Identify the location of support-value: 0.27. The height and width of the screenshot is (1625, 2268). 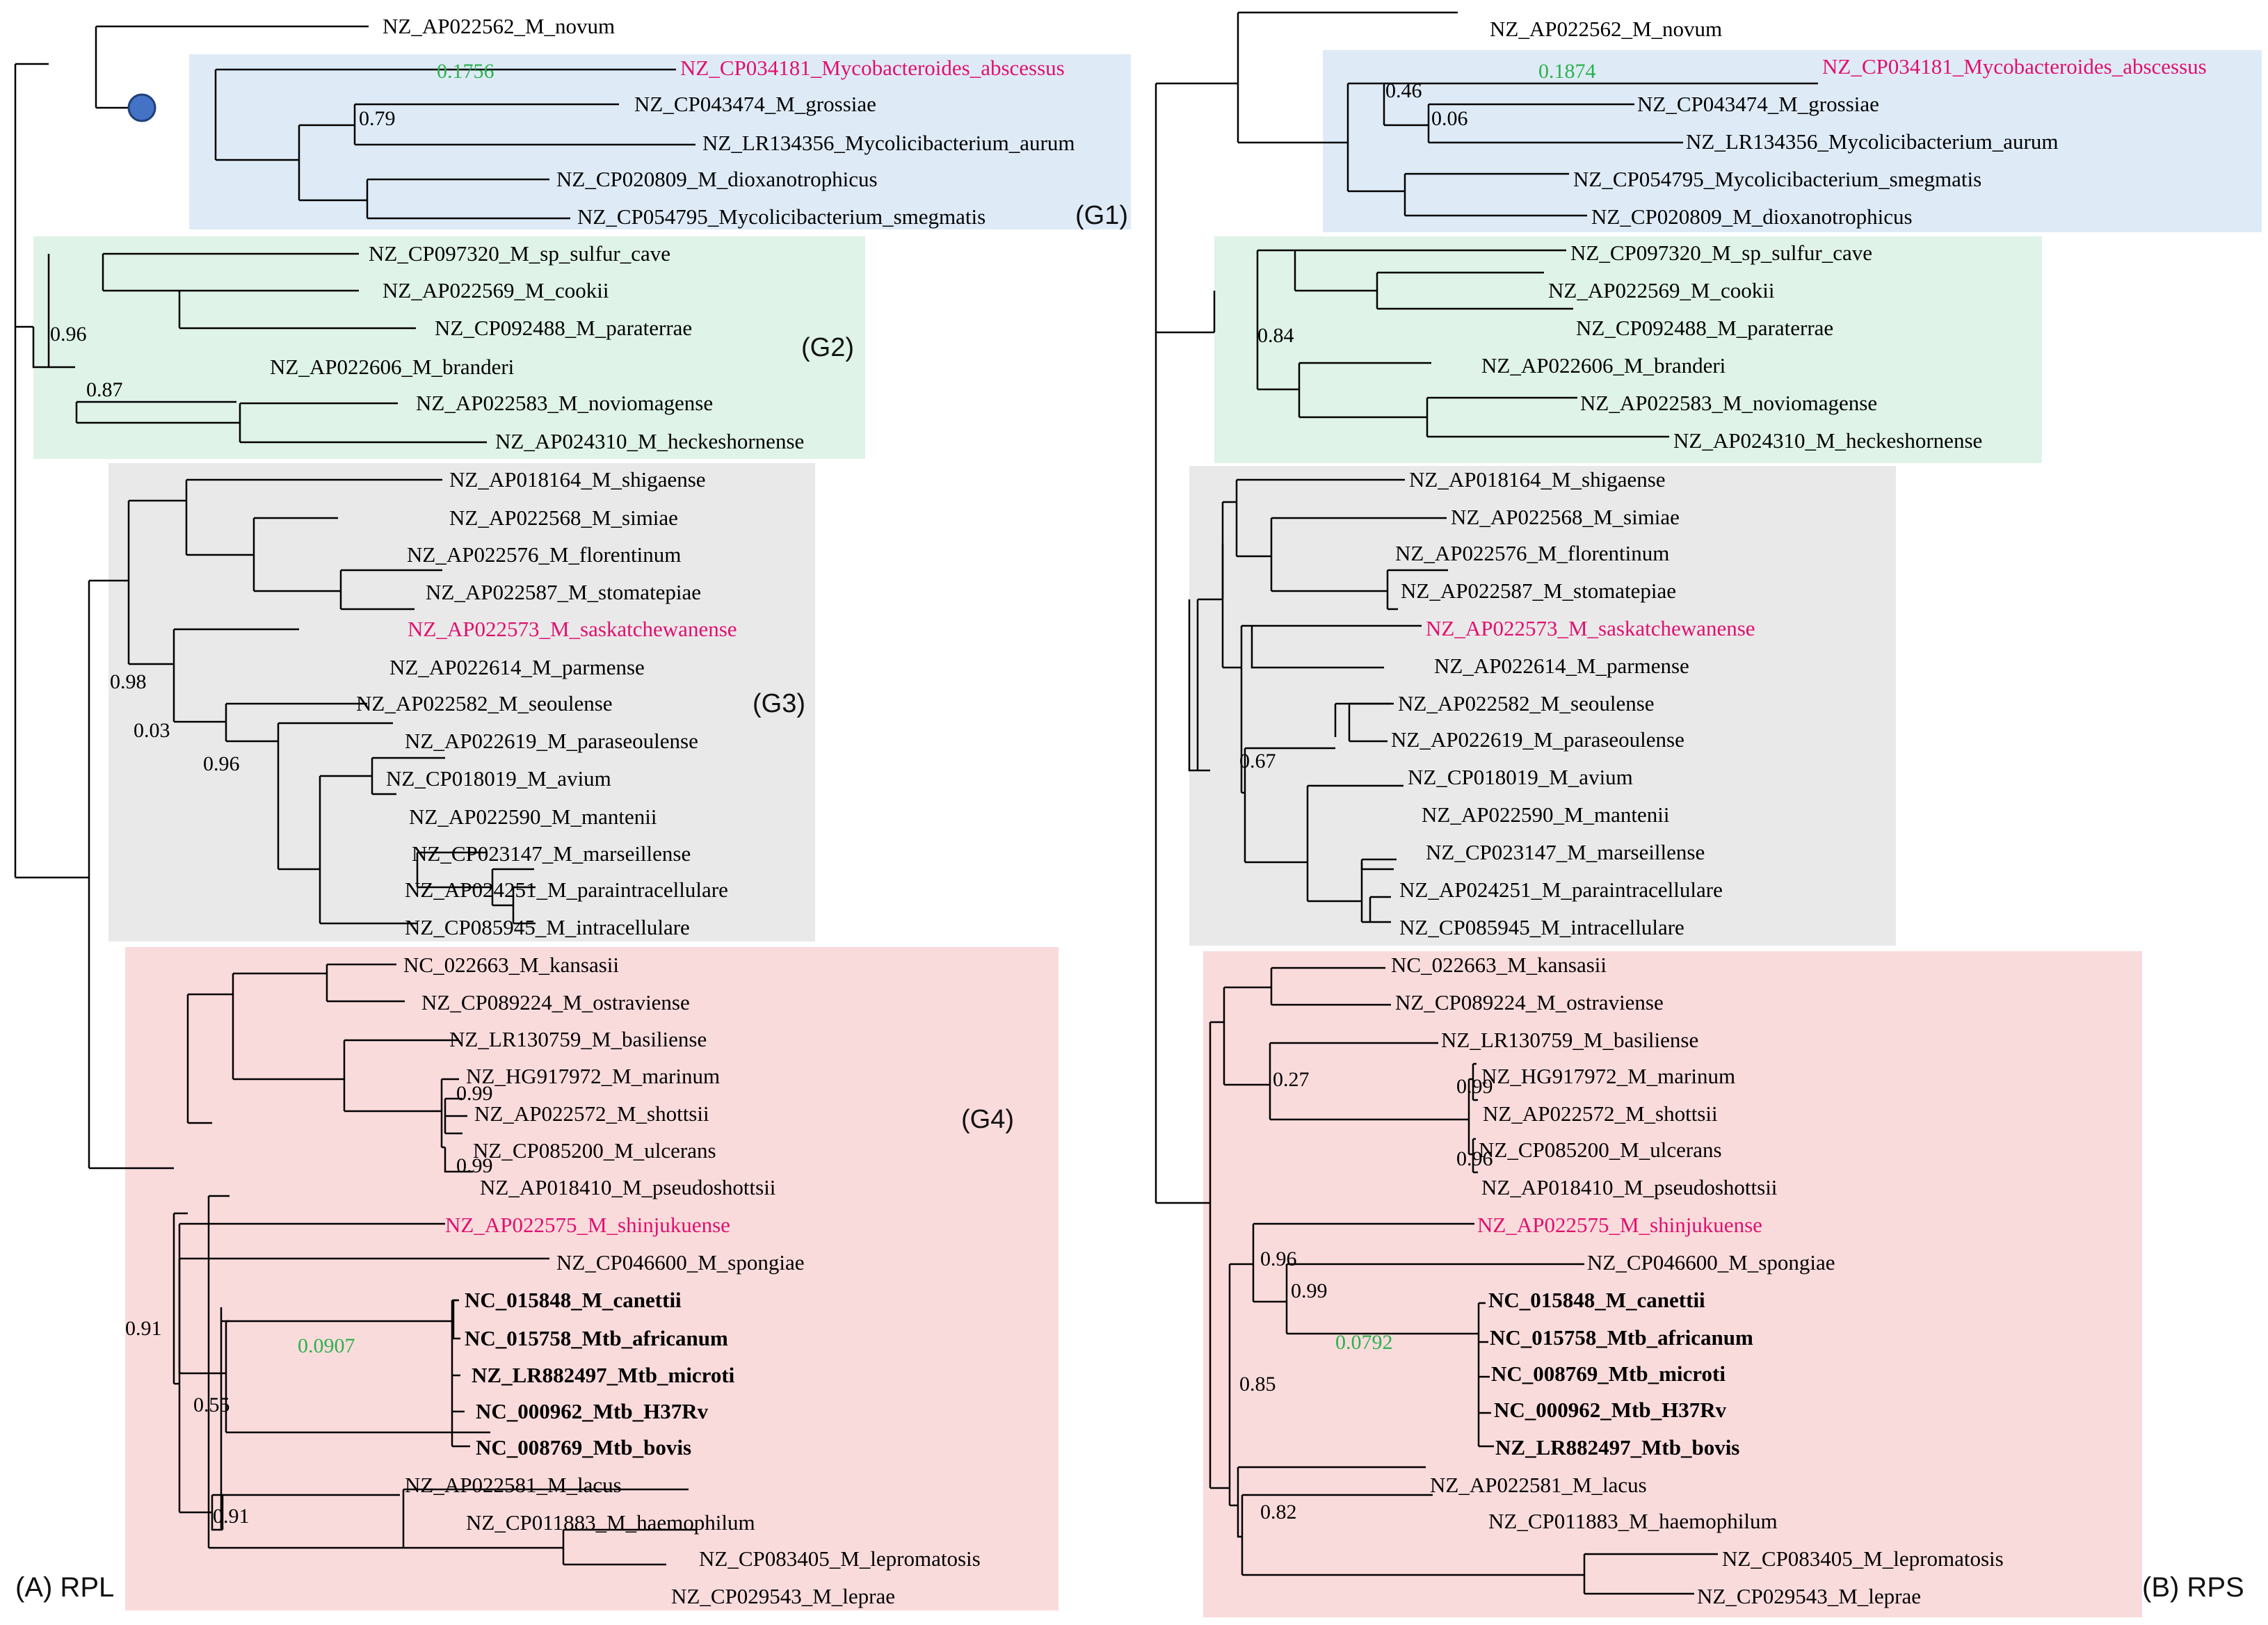
(1291, 1079).